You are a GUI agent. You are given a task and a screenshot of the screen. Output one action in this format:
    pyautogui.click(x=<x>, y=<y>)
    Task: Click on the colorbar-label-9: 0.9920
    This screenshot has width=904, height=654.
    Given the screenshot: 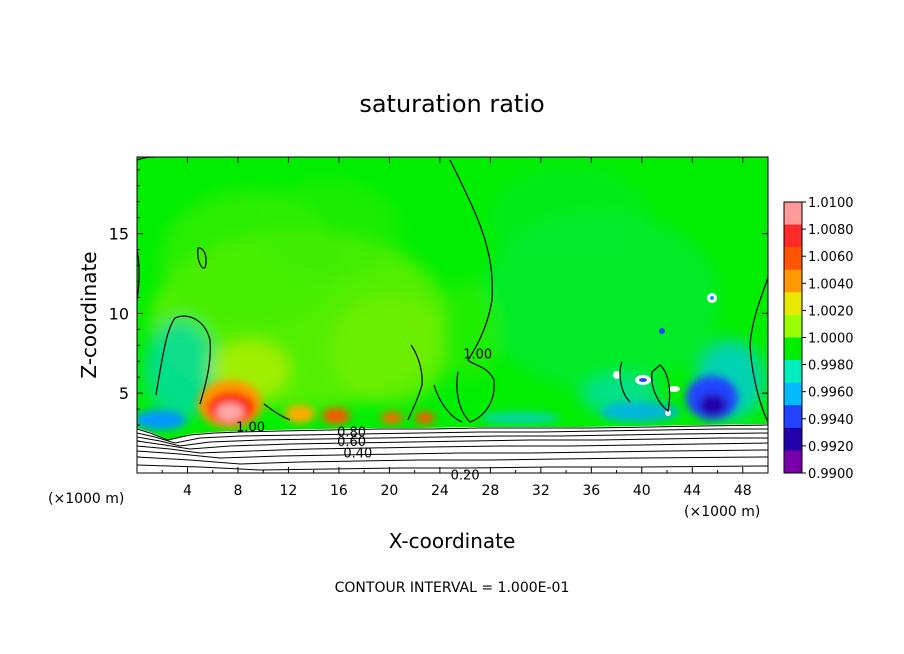 What is the action you would take?
    pyautogui.click(x=831, y=447)
    